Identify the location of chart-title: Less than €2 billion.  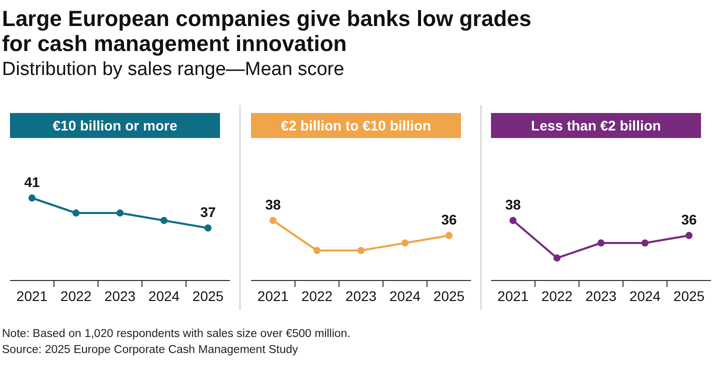
(596, 126).